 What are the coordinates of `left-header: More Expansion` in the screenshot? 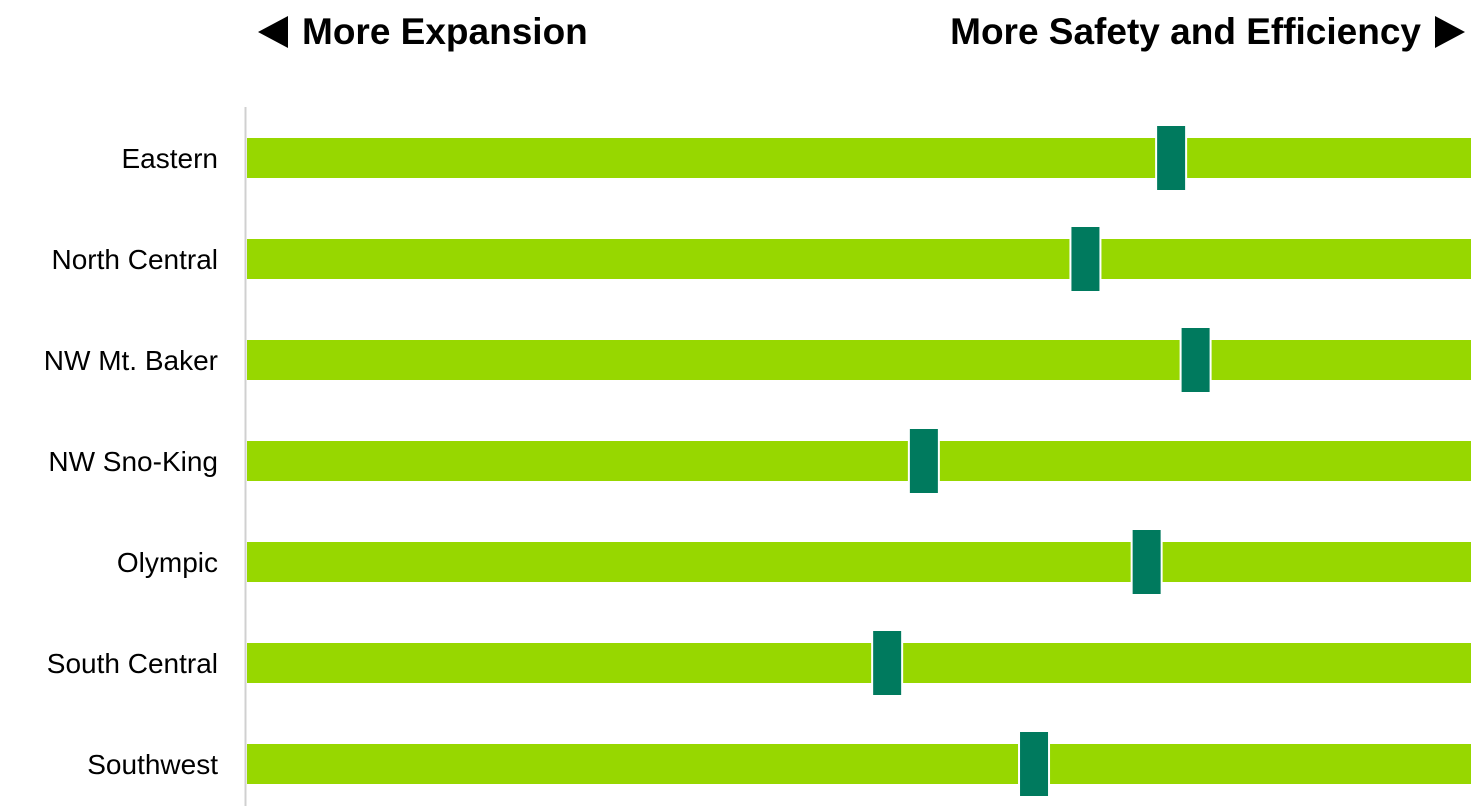 It's located at (423, 32).